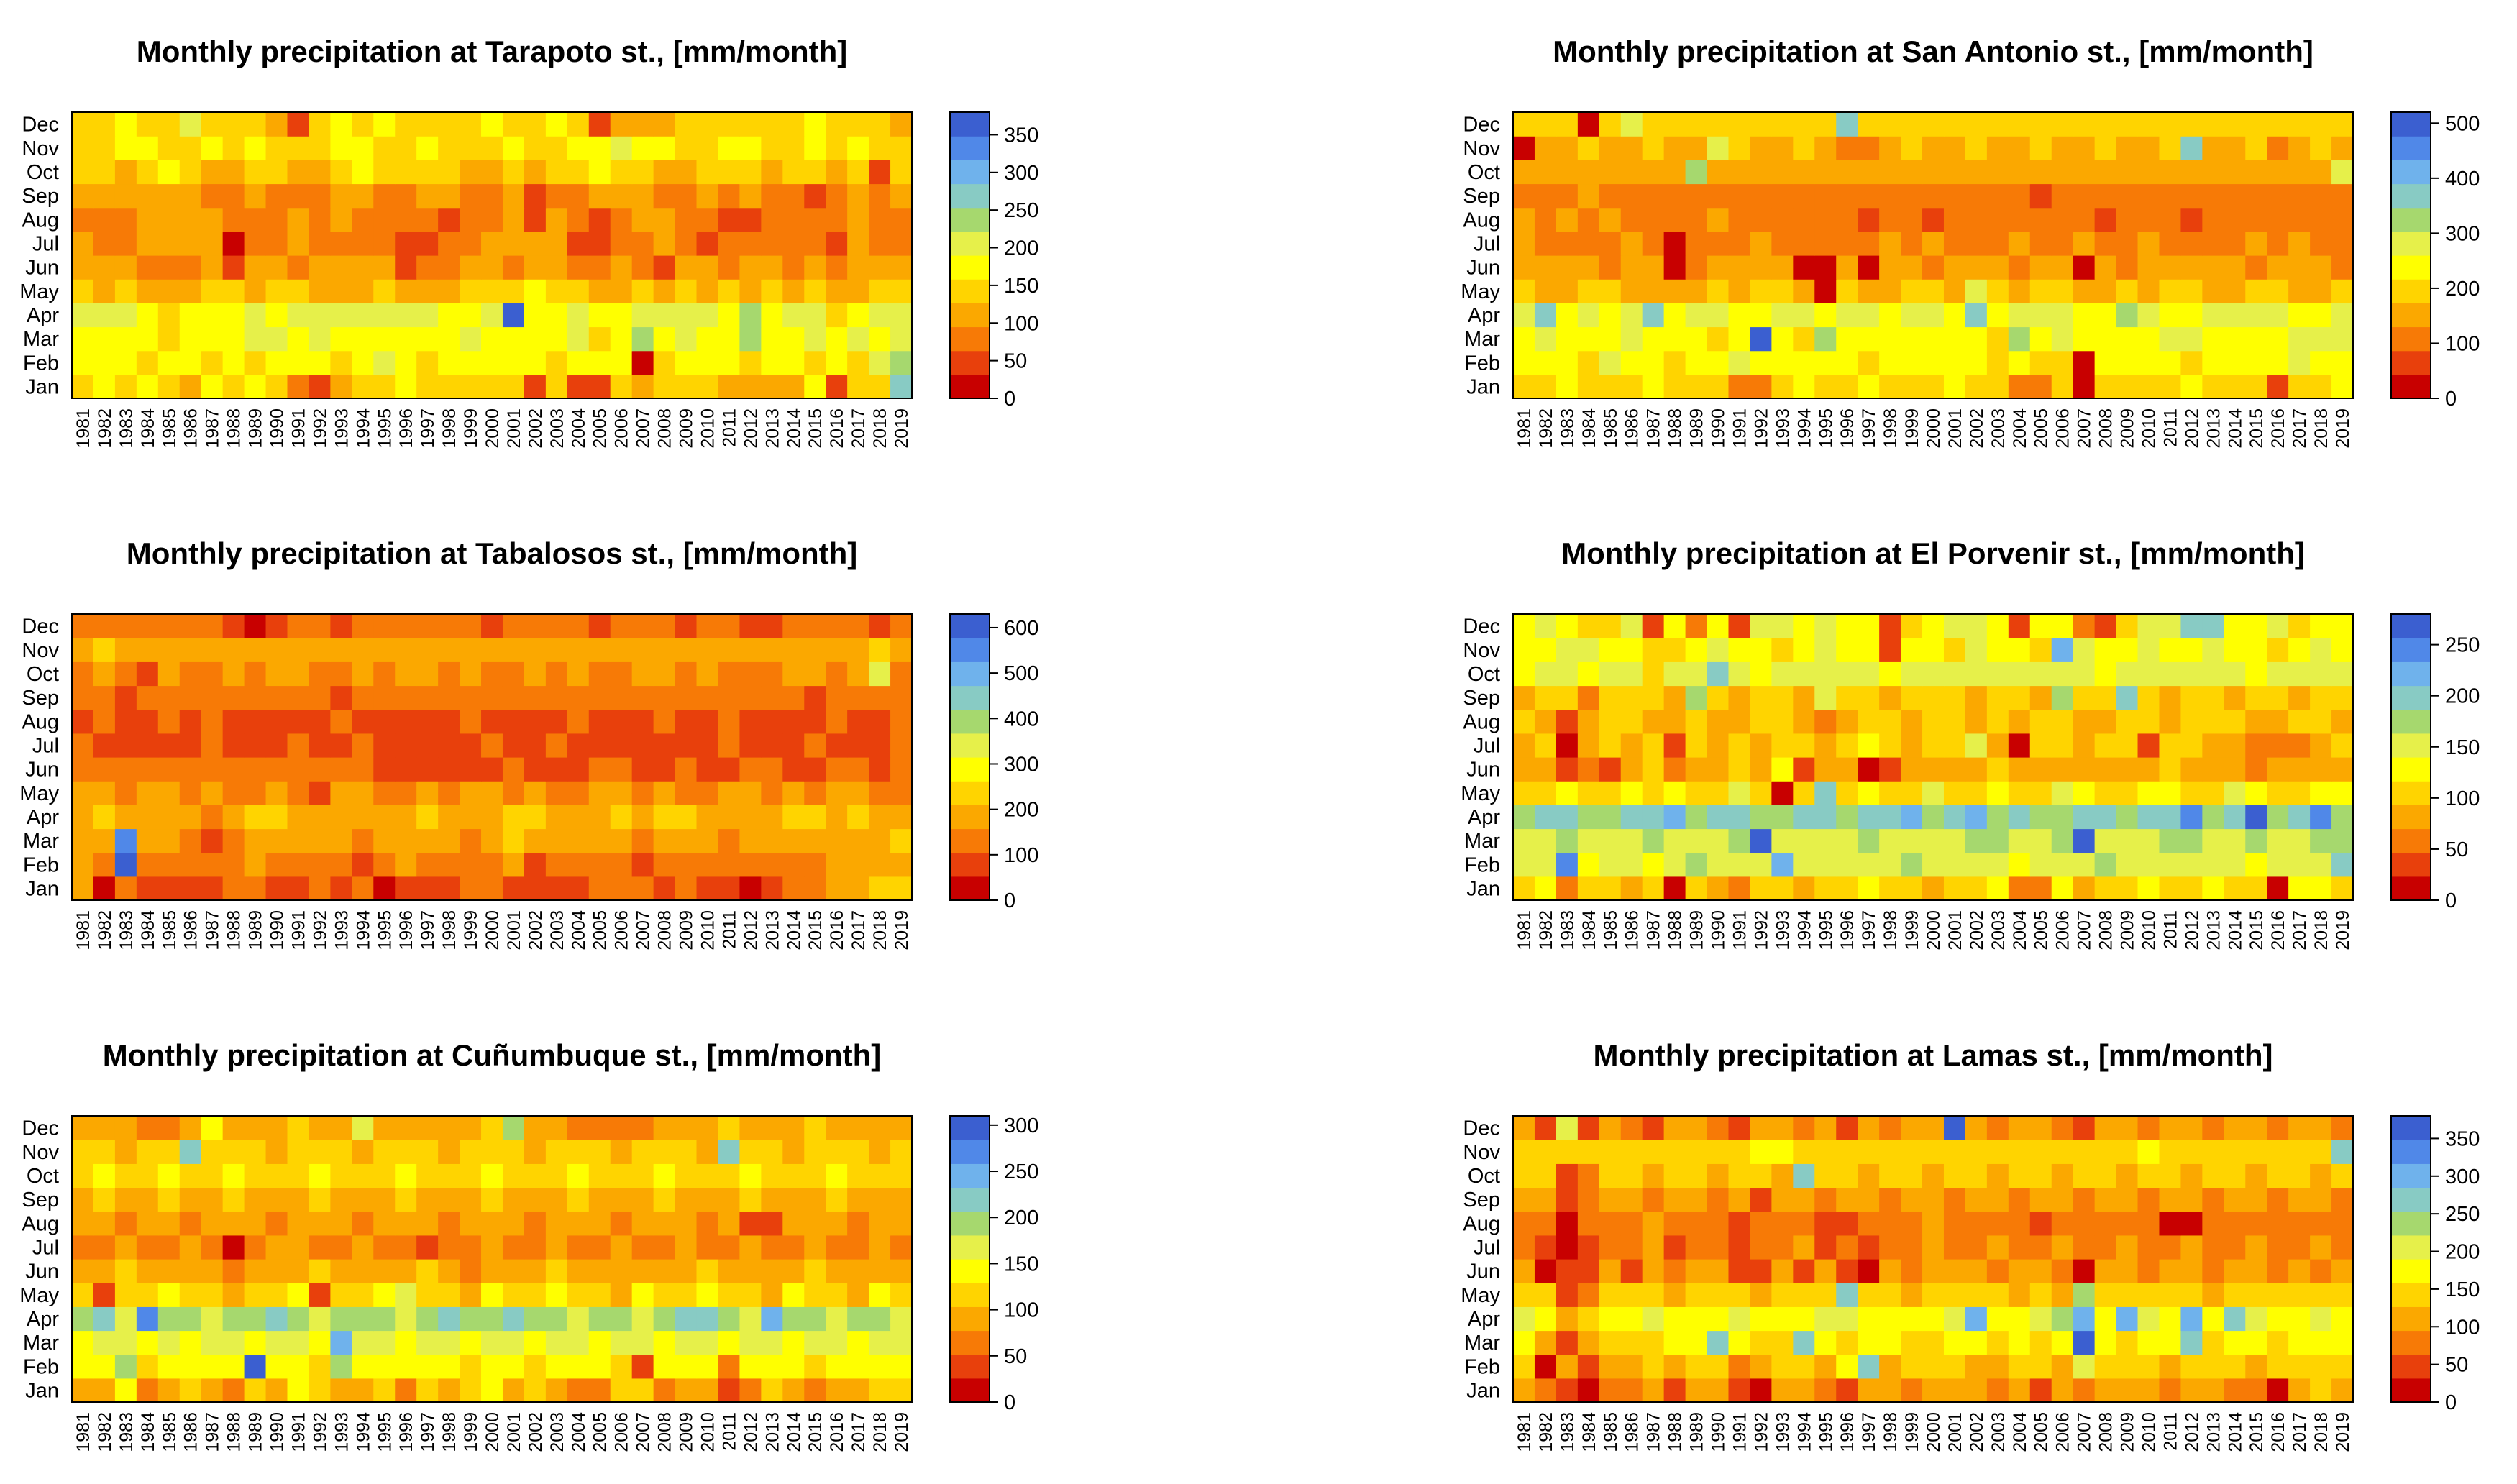 The width and height of the screenshot is (2517, 1484). What do you see at coordinates (1654, 930) in the screenshot?
I see `year-tick-label: 1987` at bounding box center [1654, 930].